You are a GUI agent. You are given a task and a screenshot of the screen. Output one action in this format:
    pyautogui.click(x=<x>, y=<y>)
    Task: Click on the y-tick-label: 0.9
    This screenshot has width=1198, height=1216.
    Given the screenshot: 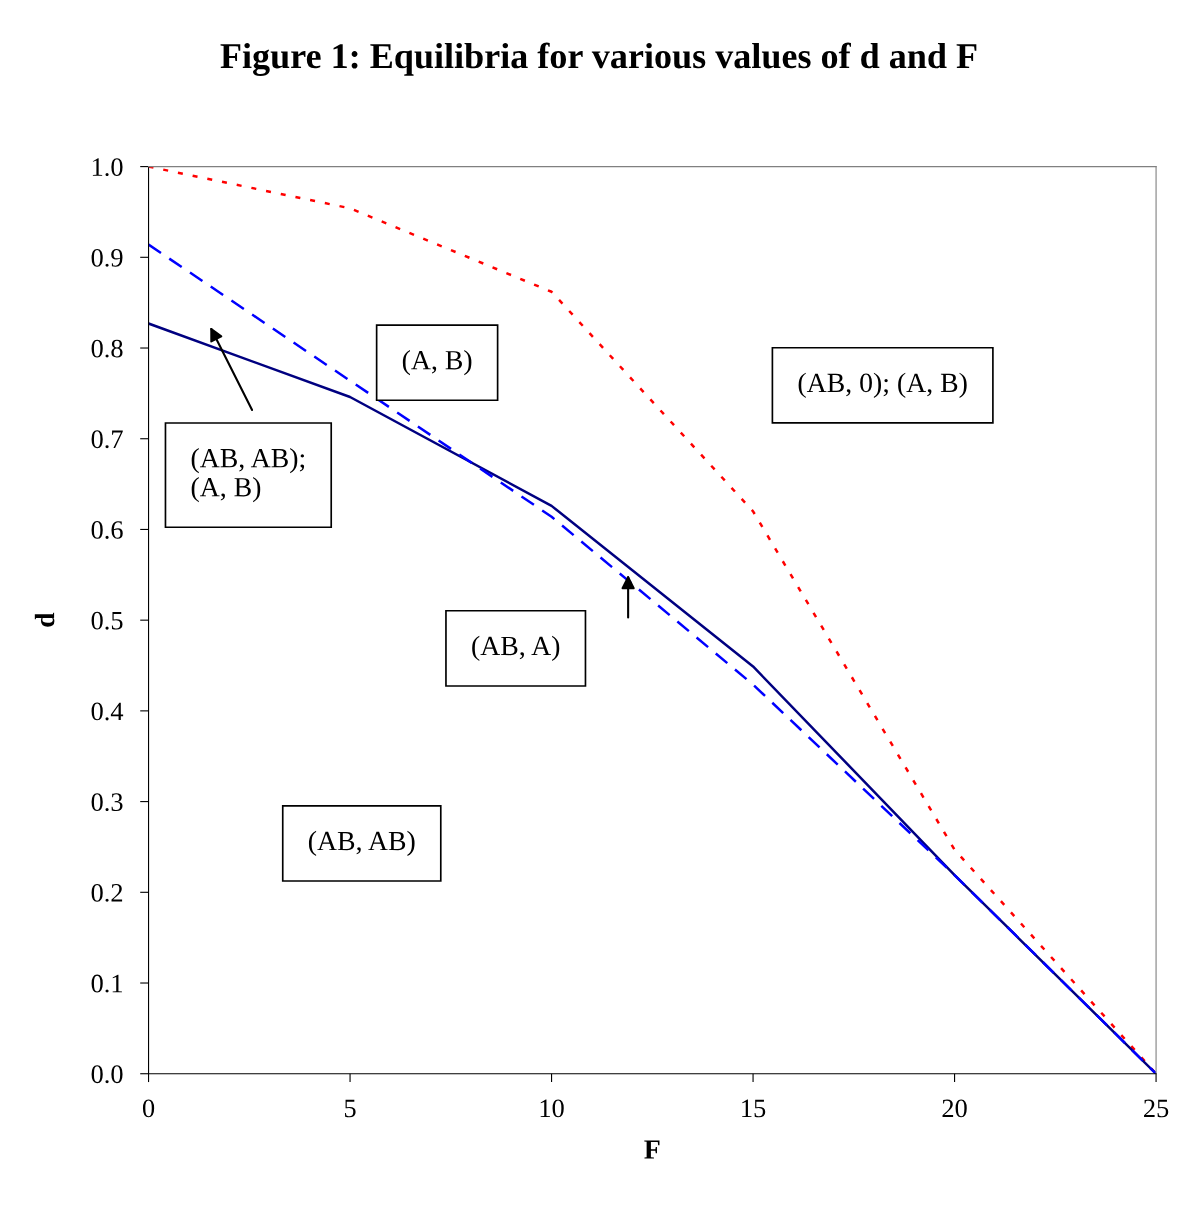 What is the action you would take?
    pyautogui.click(x=107, y=257)
    